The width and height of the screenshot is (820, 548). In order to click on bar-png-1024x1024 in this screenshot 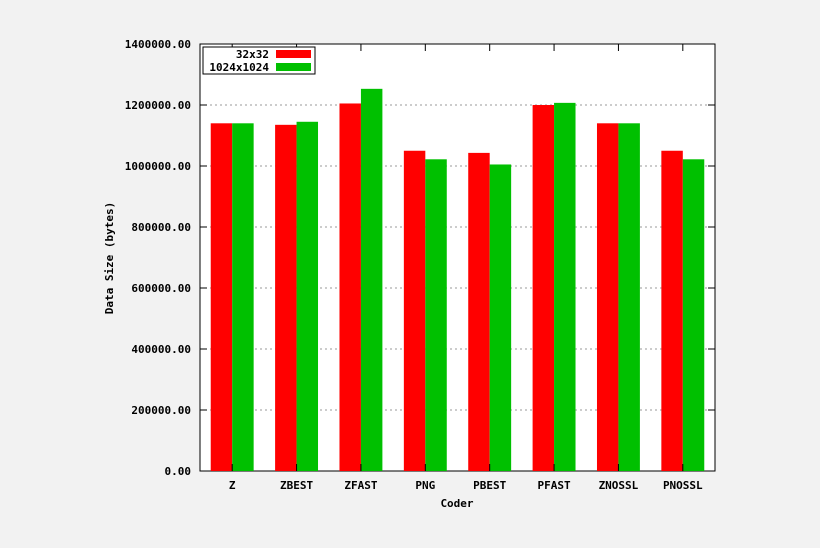, I will do `click(436, 315)`.